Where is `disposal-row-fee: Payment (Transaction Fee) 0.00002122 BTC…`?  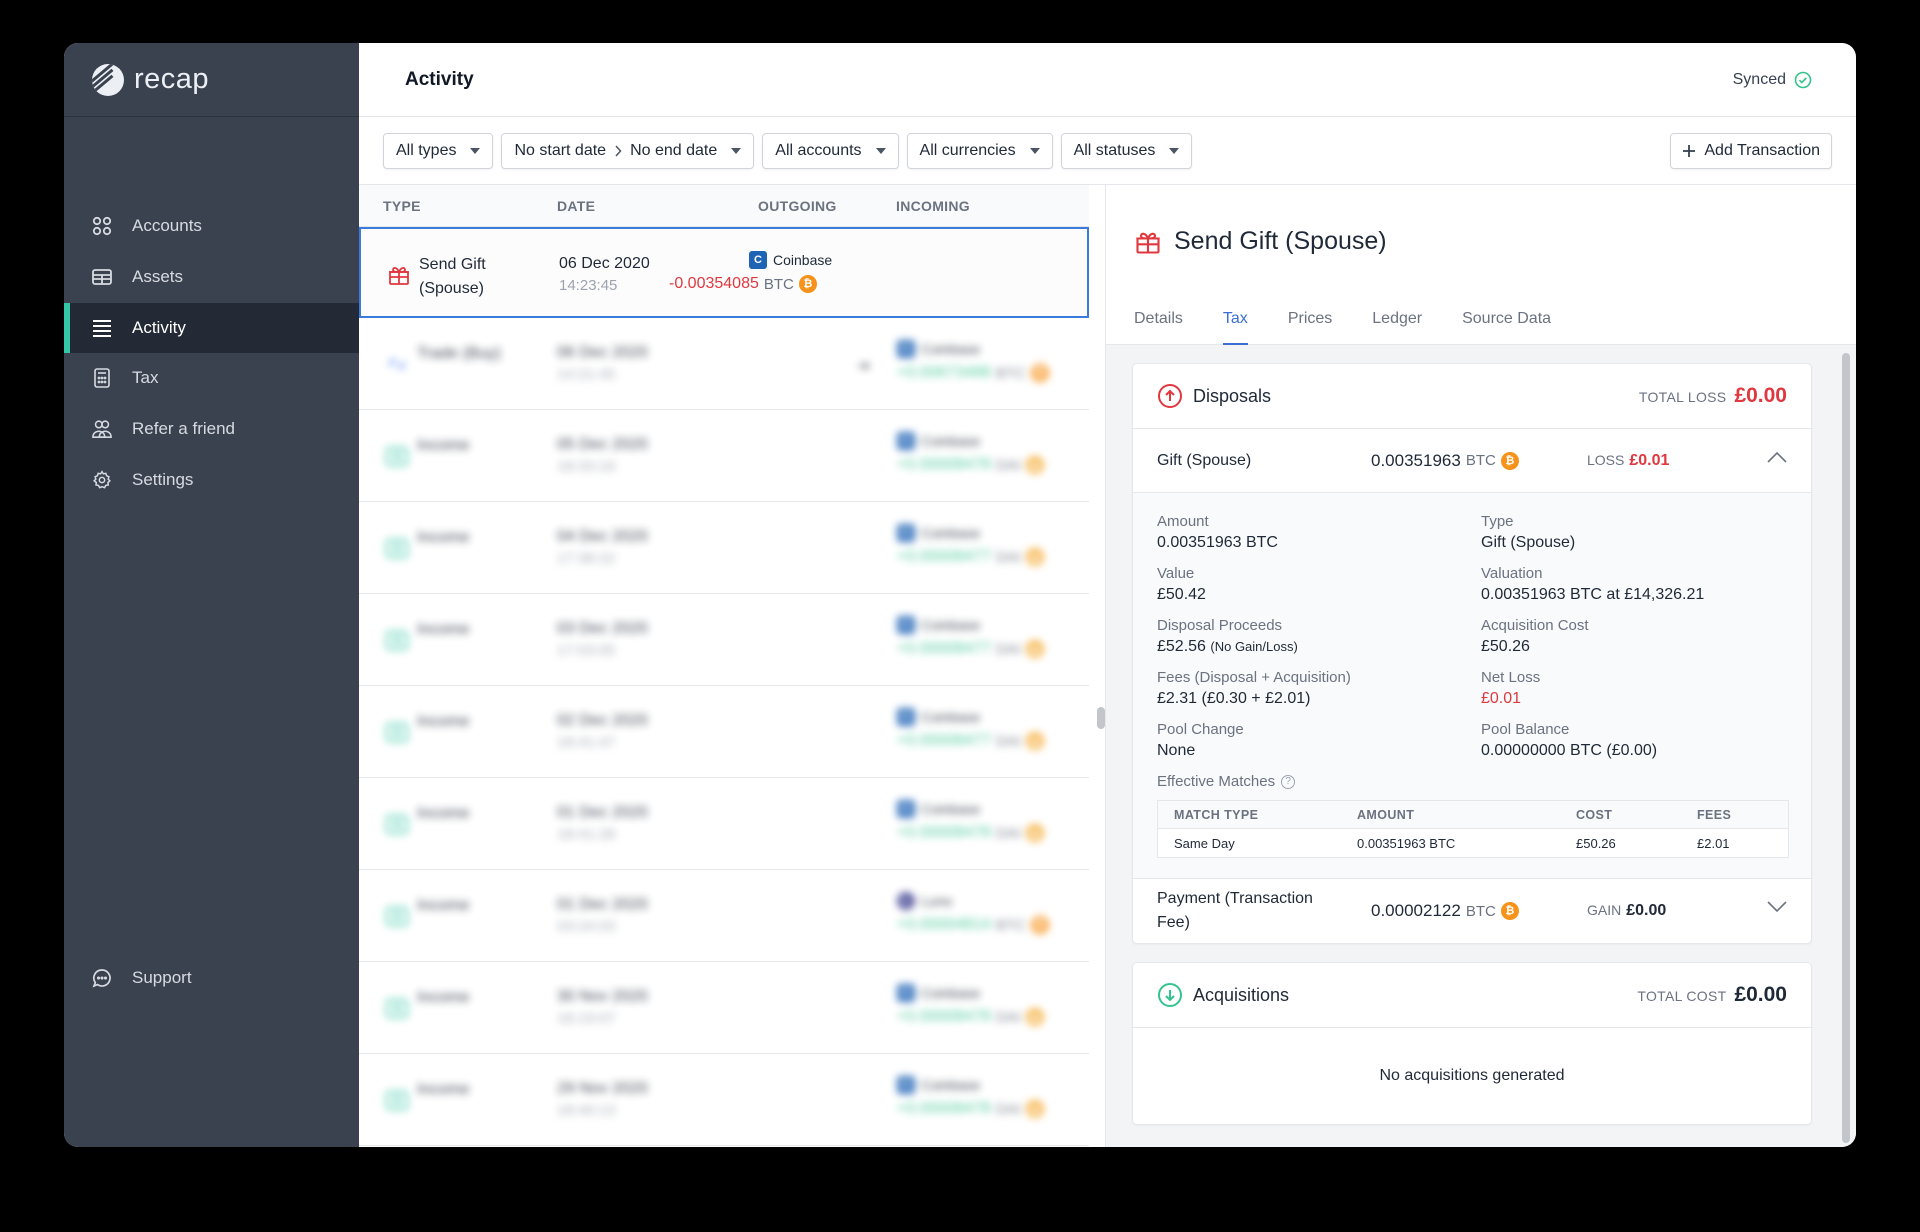 disposal-row-fee: Payment (Transaction Fee) 0.00002122 BTC… is located at coordinates (1472, 911).